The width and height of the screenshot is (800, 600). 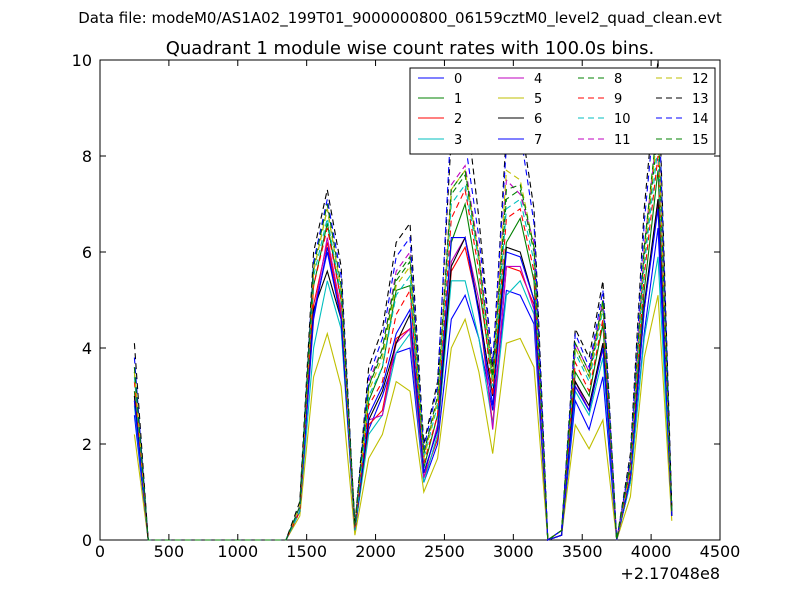 What do you see at coordinates (82, 60) in the screenshot?
I see `y-tick-label: 10` at bounding box center [82, 60].